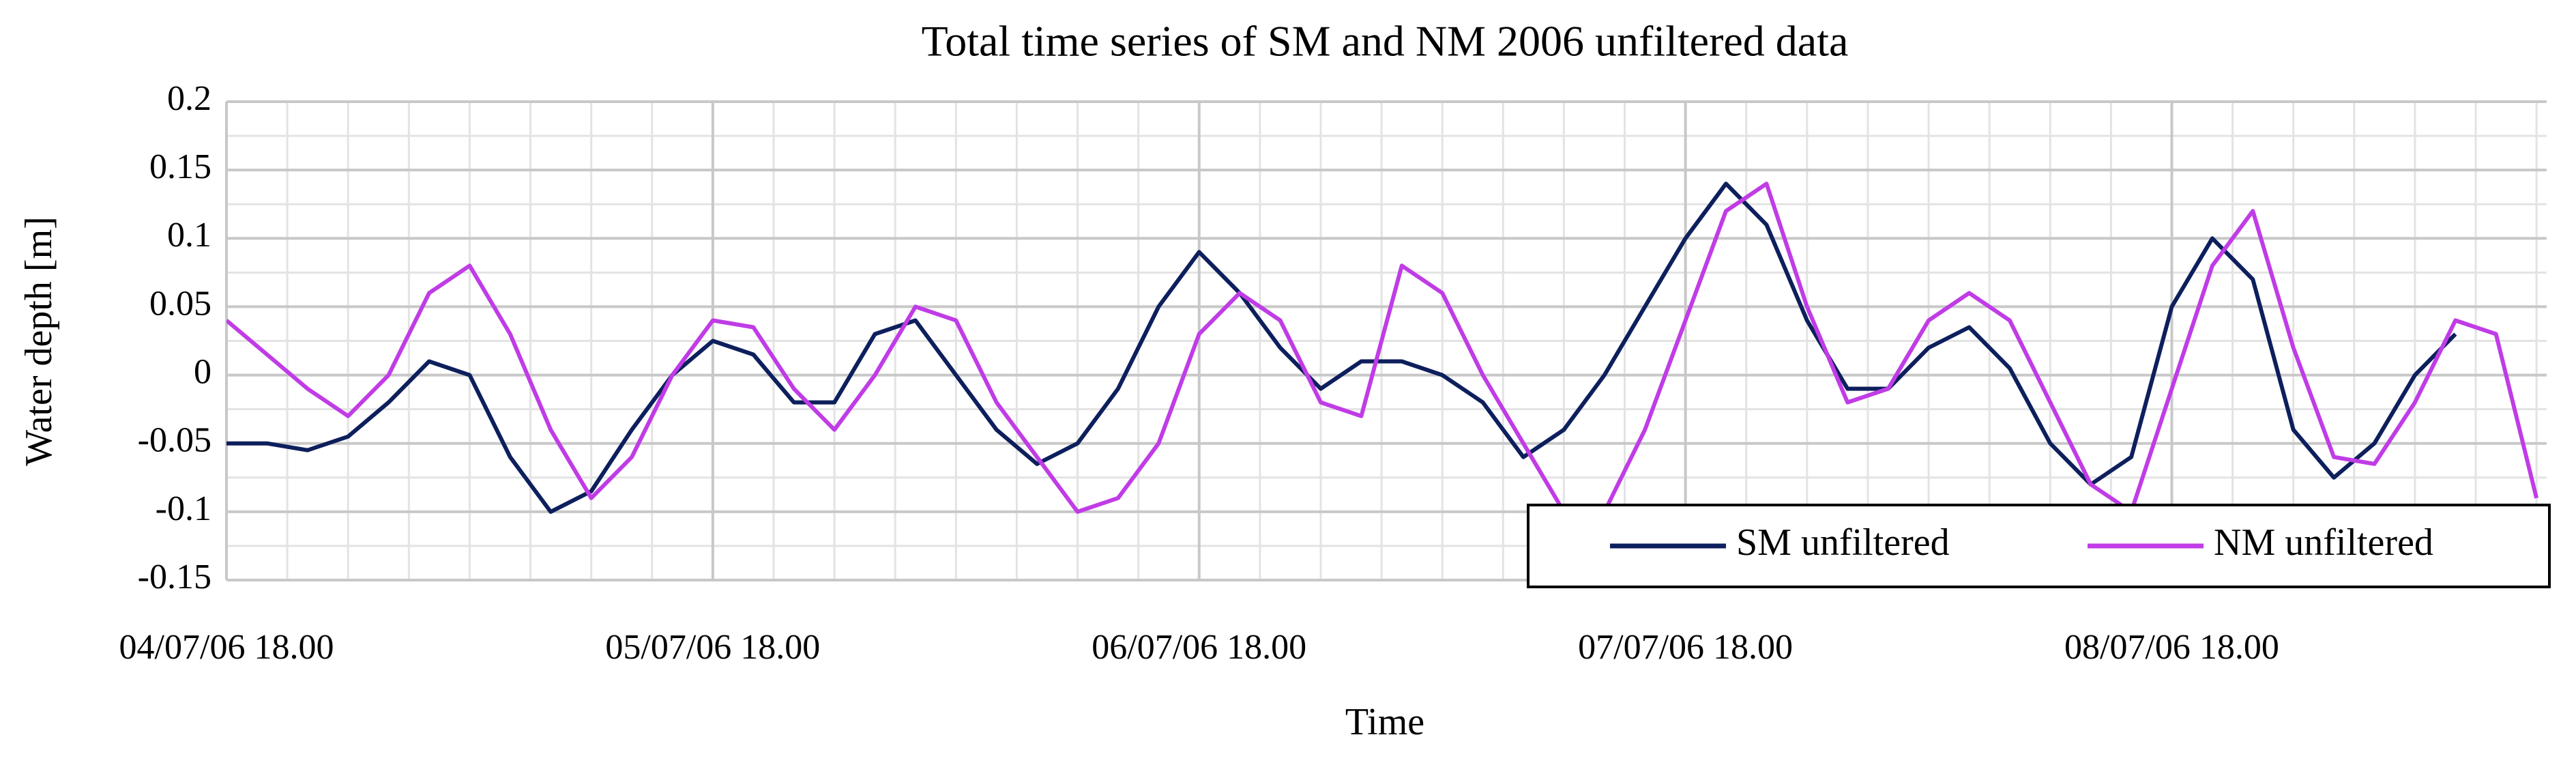 The height and width of the screenshot is (778, 2576). I want to click on x-tick-label: 06/07/06 18.00, so click(1199, 647).